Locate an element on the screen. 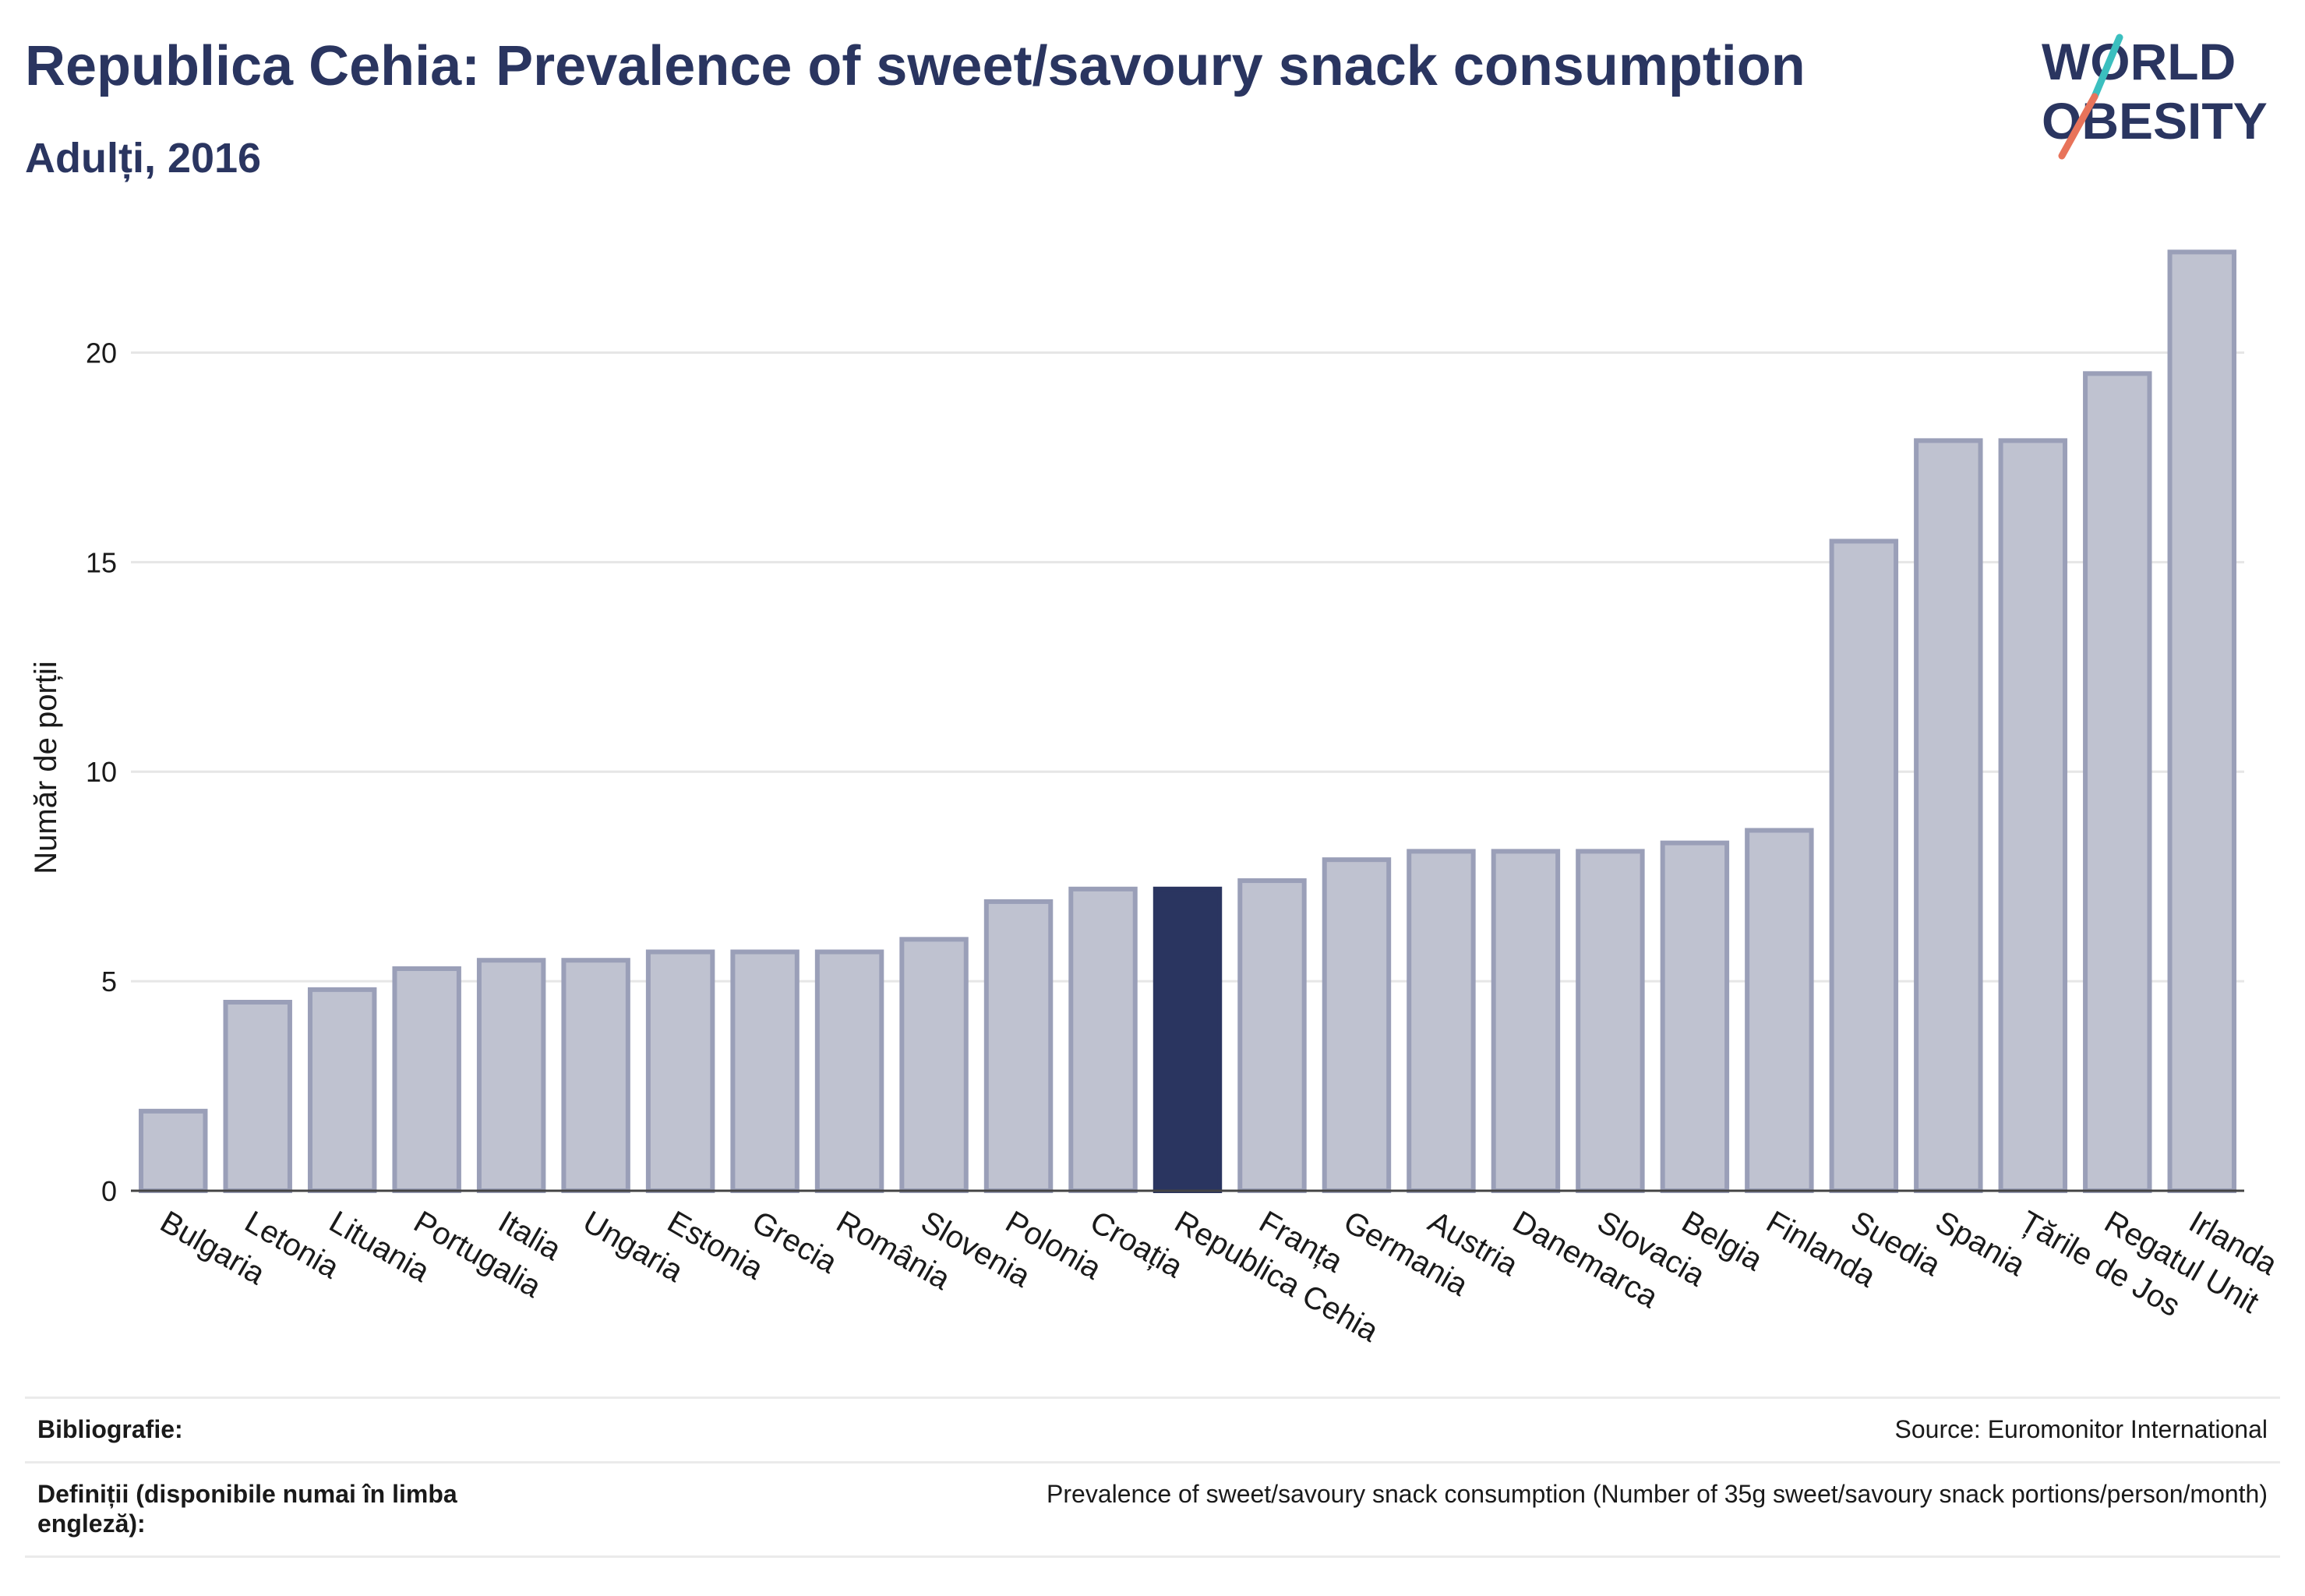  bar-finlanda is located at coordinates (1779, 1010).